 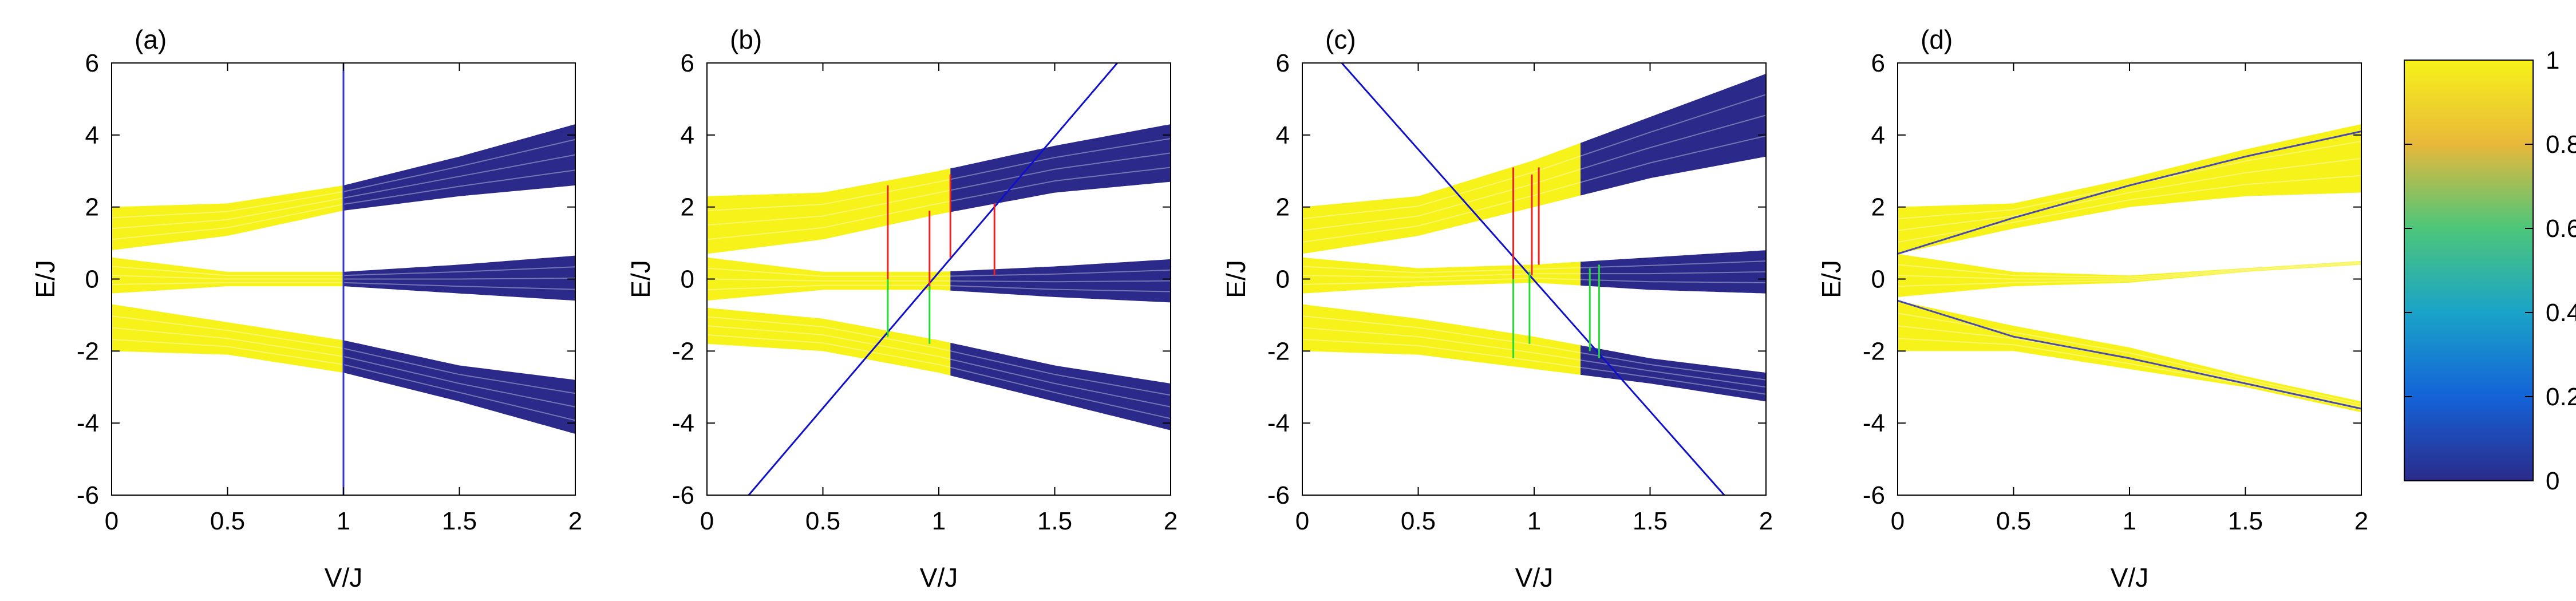 I want to click on colorbar-gradient, so click(x=2469, y=271).